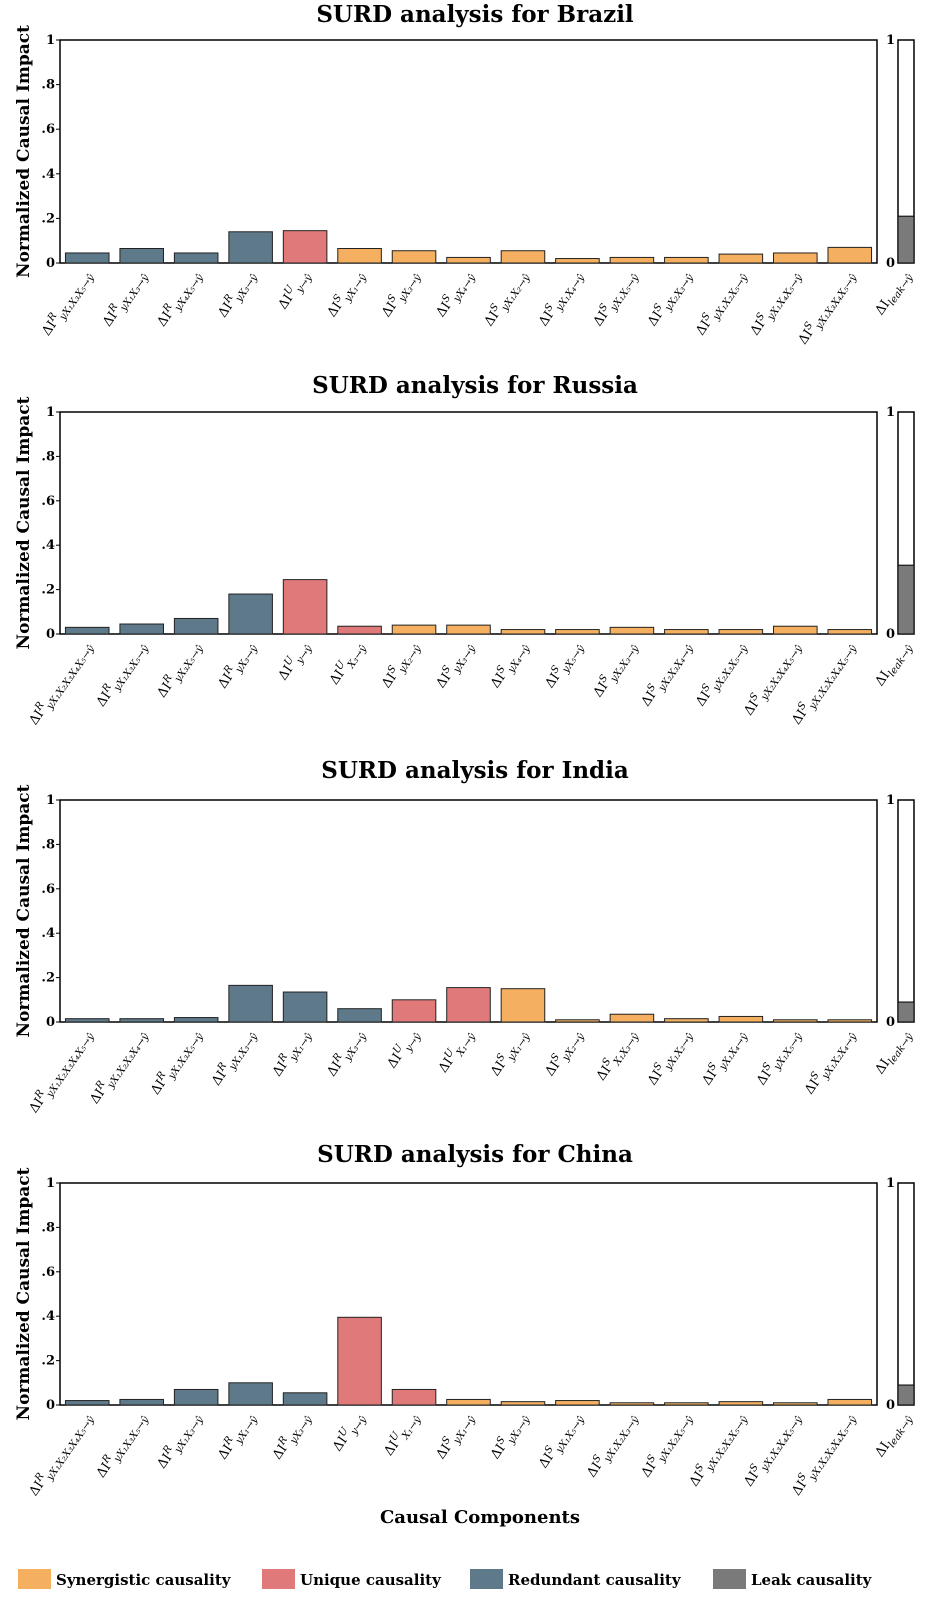  Describe the element at coordinates (475, 385) in the screenshot. I see `chart-title: SURD analysis for Russia` at that location.